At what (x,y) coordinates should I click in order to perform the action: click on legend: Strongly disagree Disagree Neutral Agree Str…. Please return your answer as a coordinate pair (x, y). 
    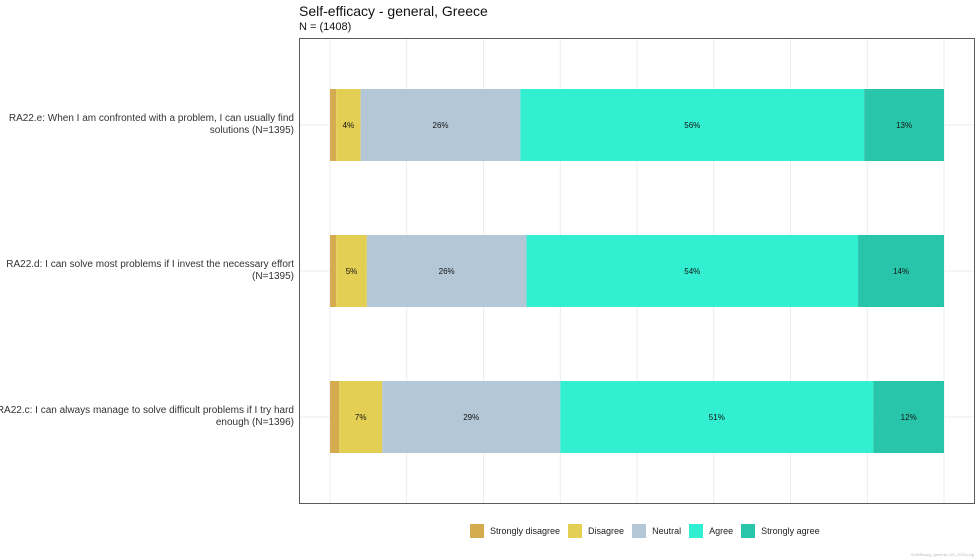
    Looking at the image, I should click on (649, 531).